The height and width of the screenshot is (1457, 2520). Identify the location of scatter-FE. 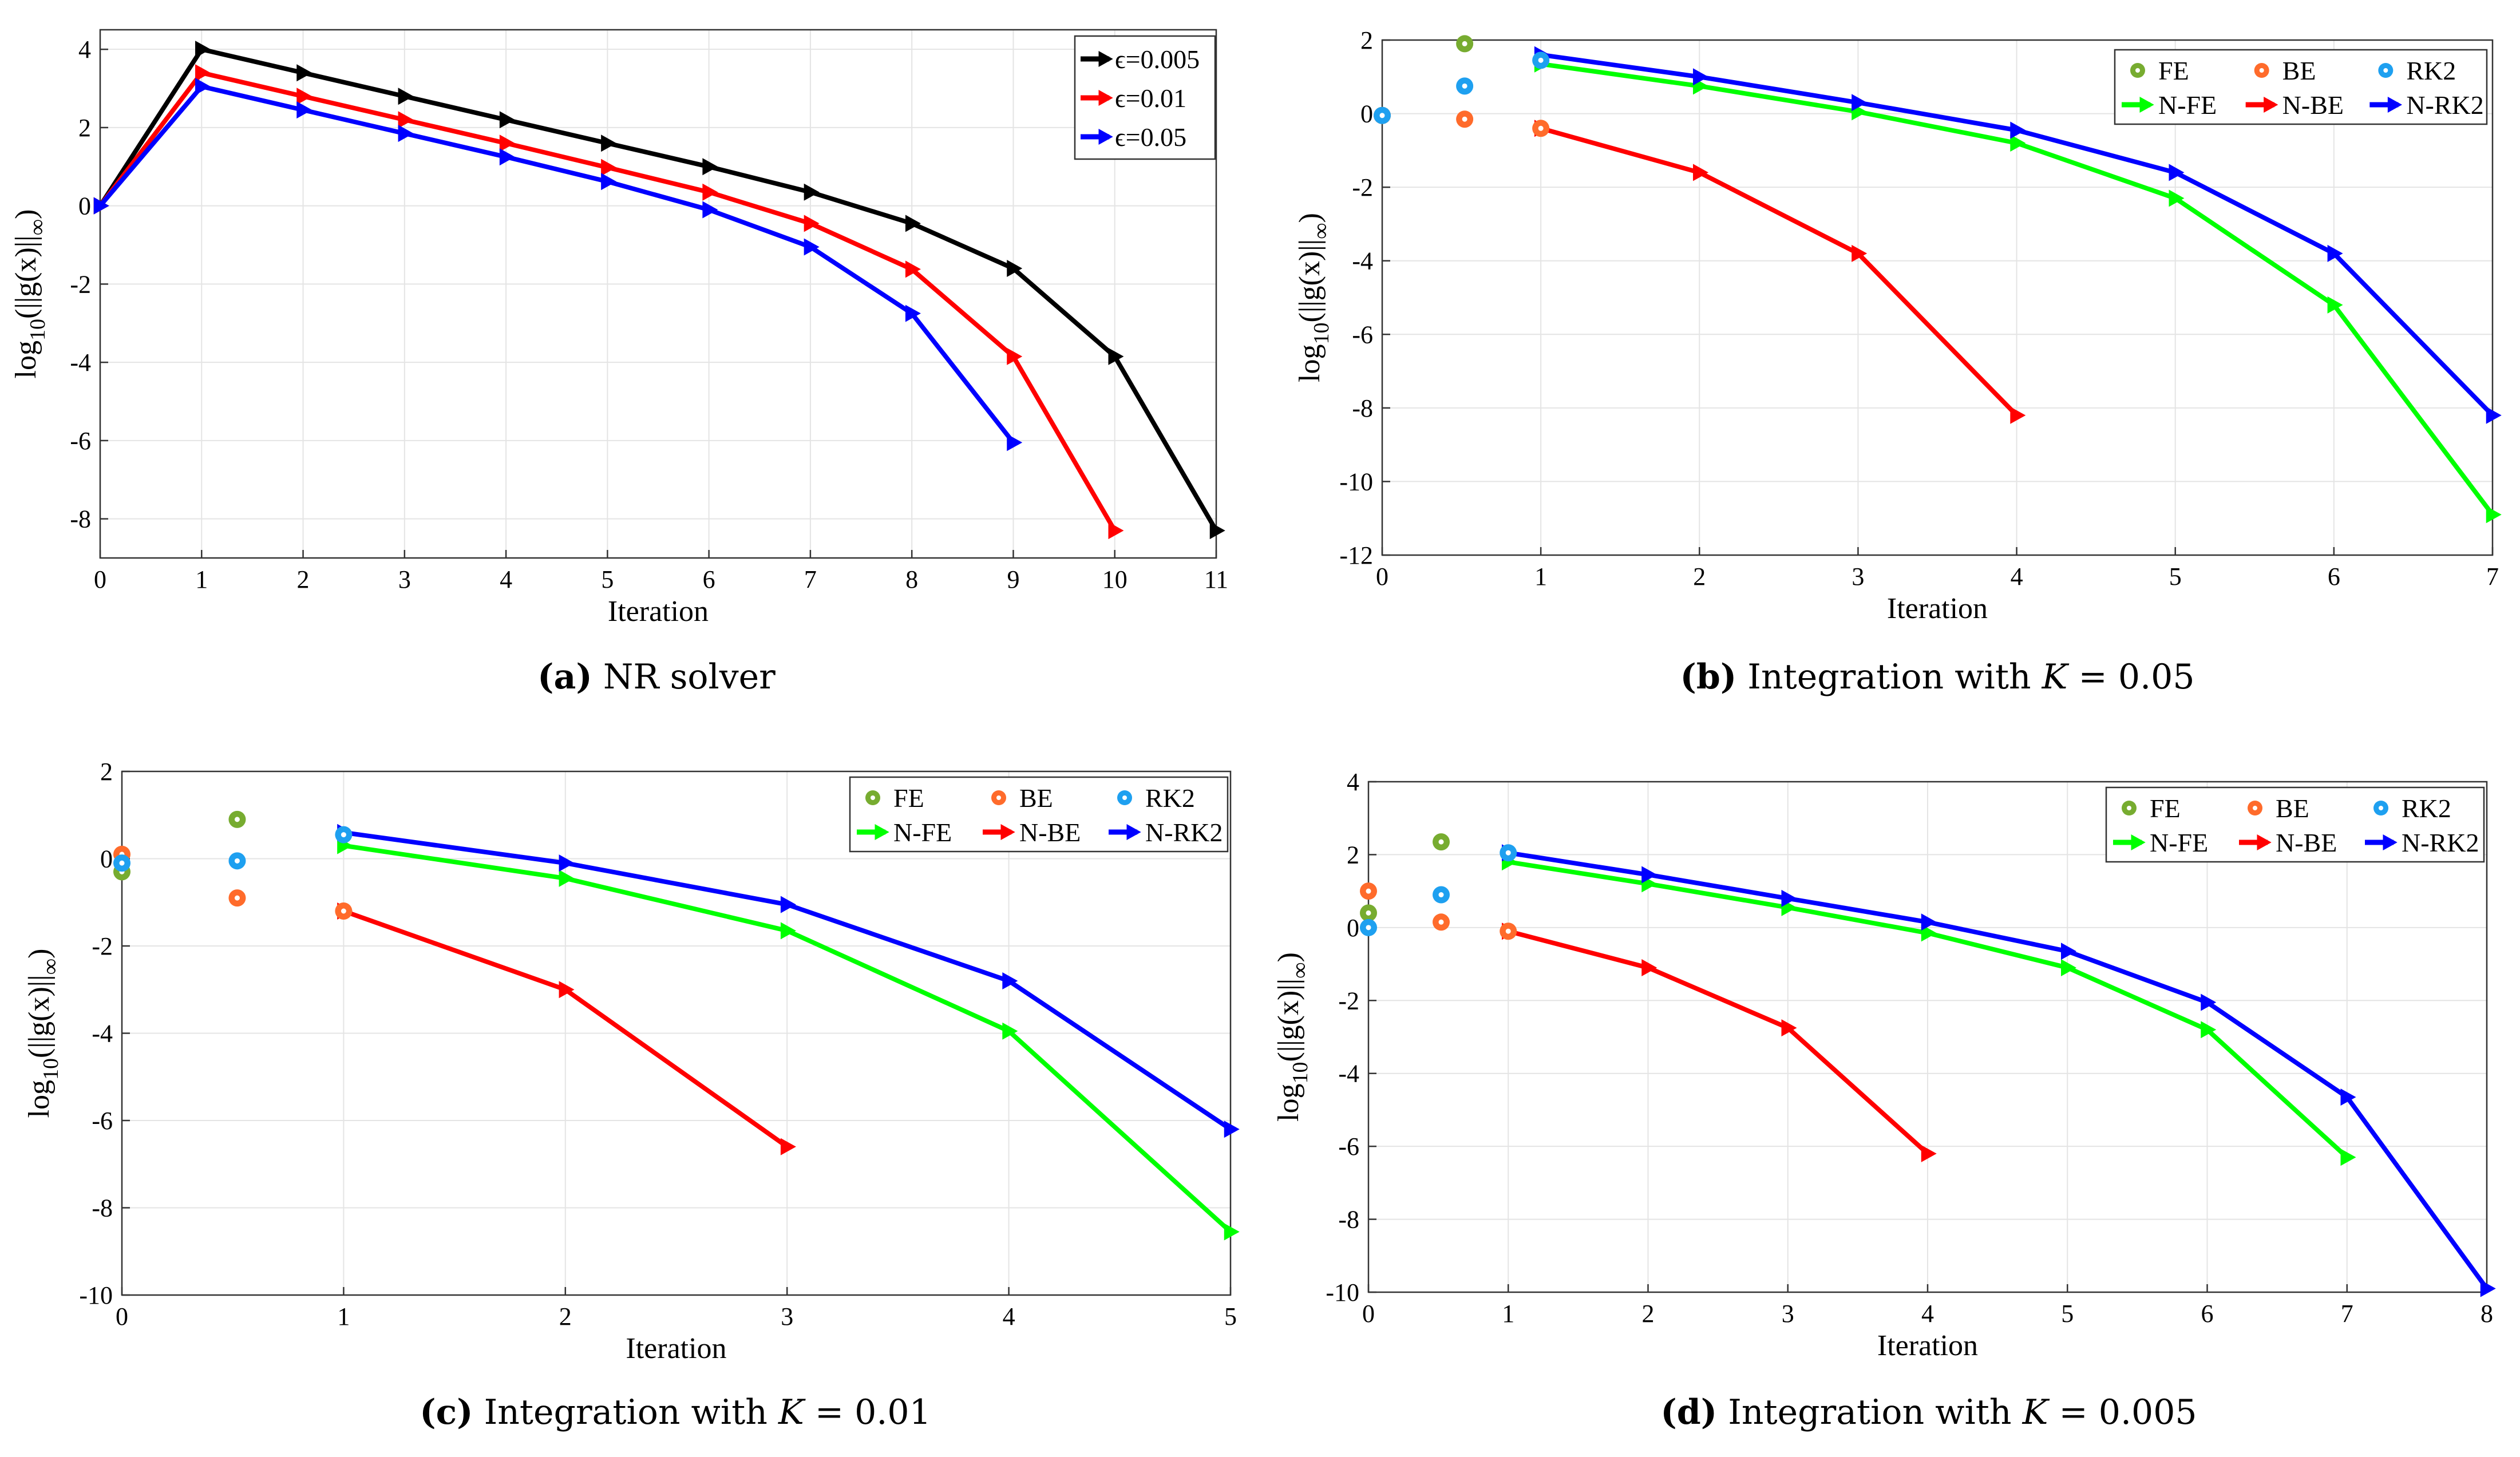
(179, 845).